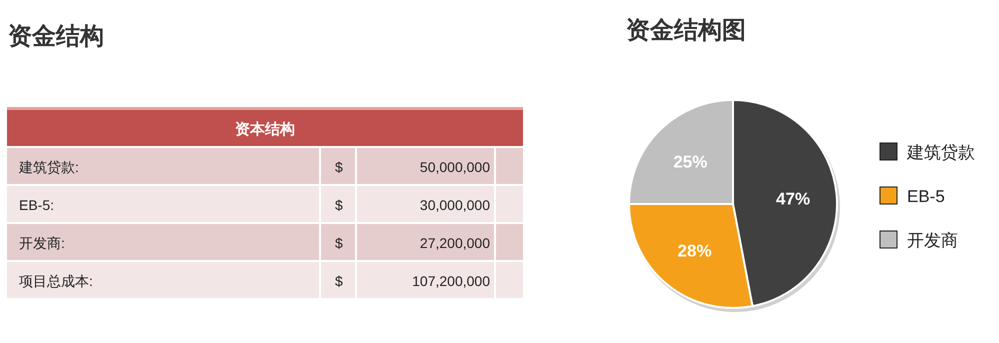 This screenshot has height=343, width=999. I want to click on text: 资金结构, so click(56, 36).